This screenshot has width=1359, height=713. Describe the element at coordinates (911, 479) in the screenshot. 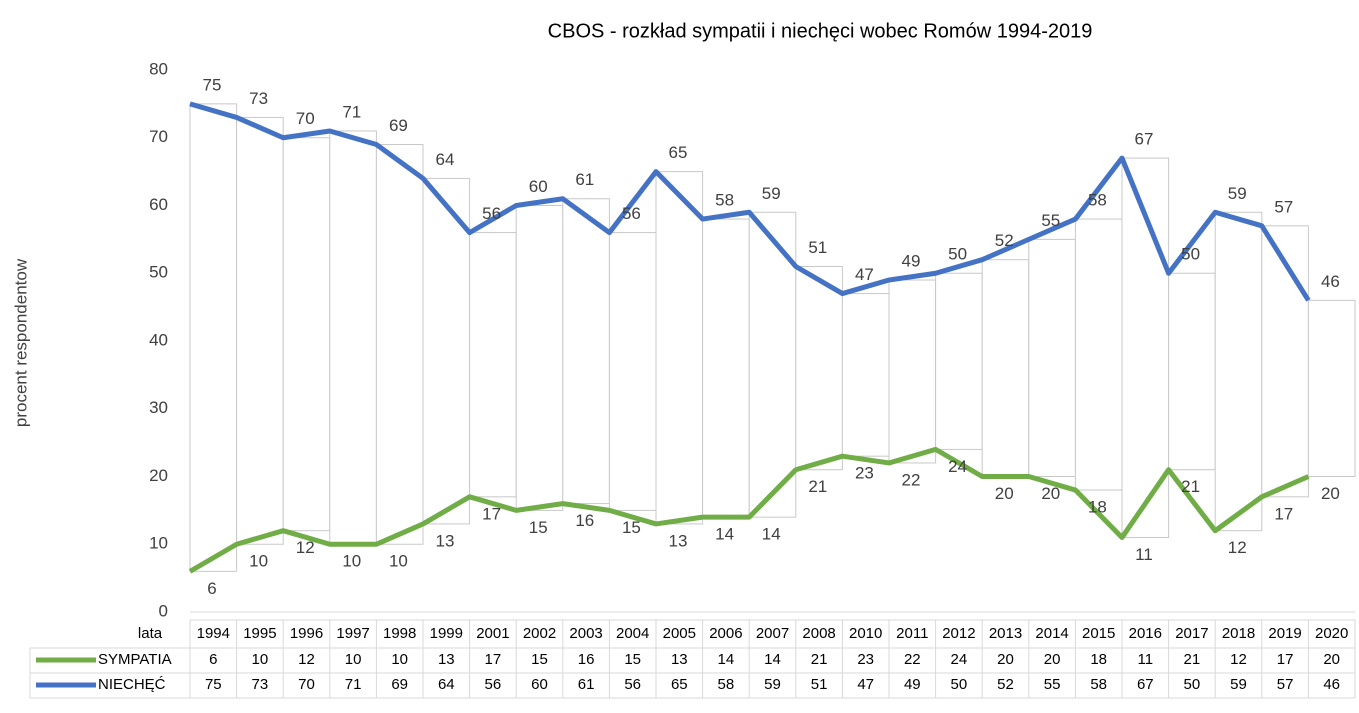

I see `data-label: 22` at that location.